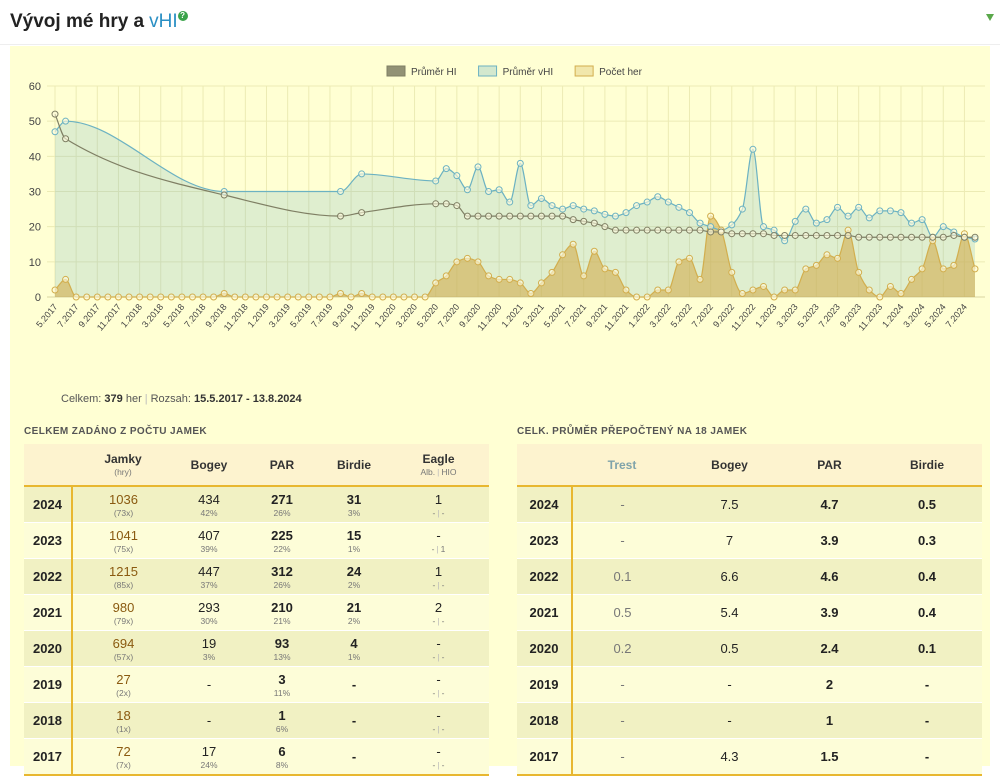 This screenshot has height=776, width=1000. Describe the element at coordinates (829, 757) in the screenshot. I see `table-cell: 1.5` at that location.